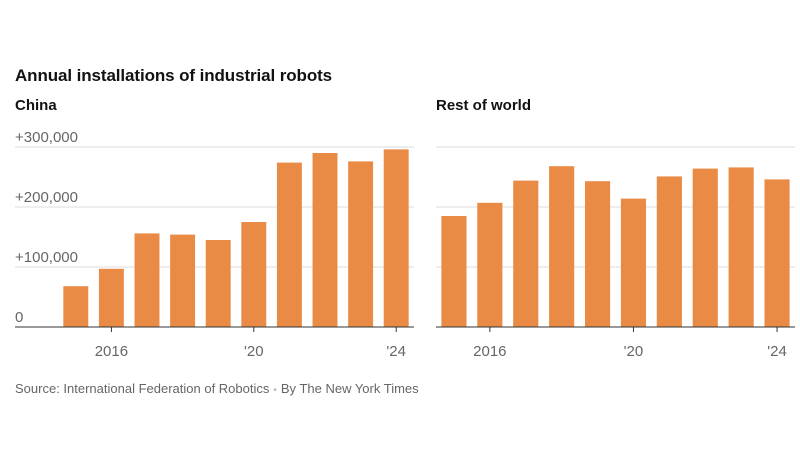 This screenshot has height=450, width=800. What do you see at coordinates (111, 297) in the screenshot?
I see `china-bar-2016` at bounding box center [111, 297].